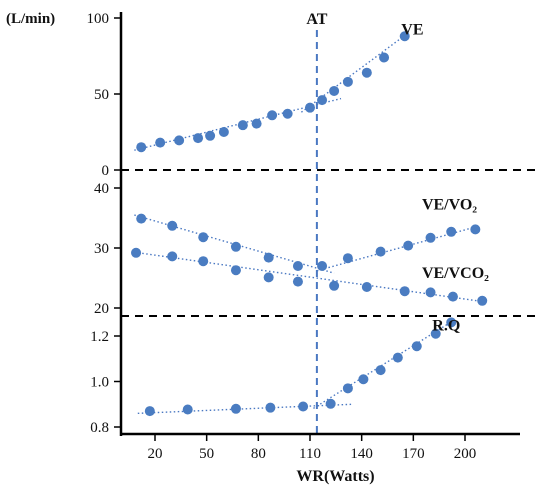 The width and height of the screenshot is (550, 491). I want to click on y-unit-label: (L/min), so click(30, 19).